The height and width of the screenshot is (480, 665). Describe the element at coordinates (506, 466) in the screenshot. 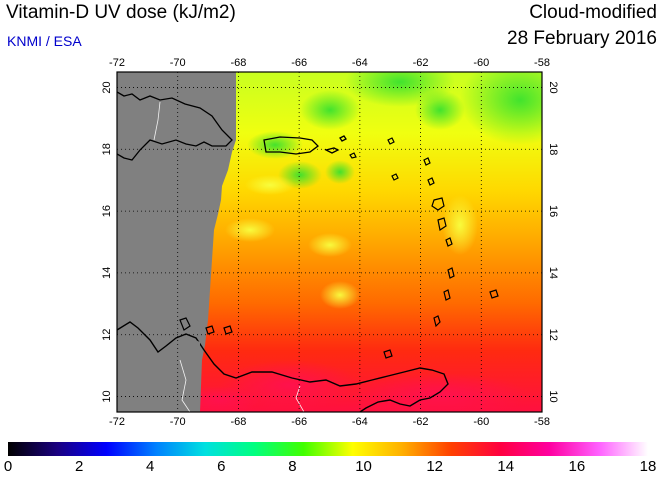

I see `colorbar-tick-label: 14` at that location.